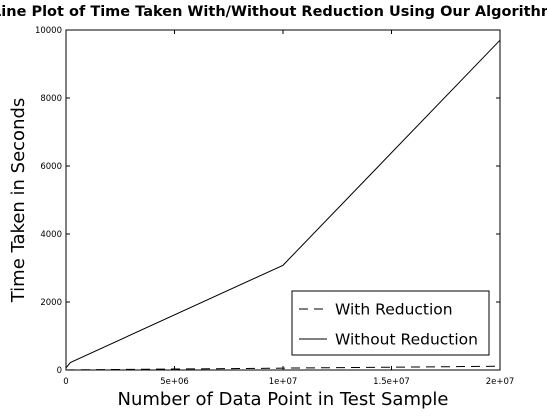  Describe the element at coordinates (394, 310) in the screenshot. I see `legend-label-with-reduction: With Reduction` at that location.